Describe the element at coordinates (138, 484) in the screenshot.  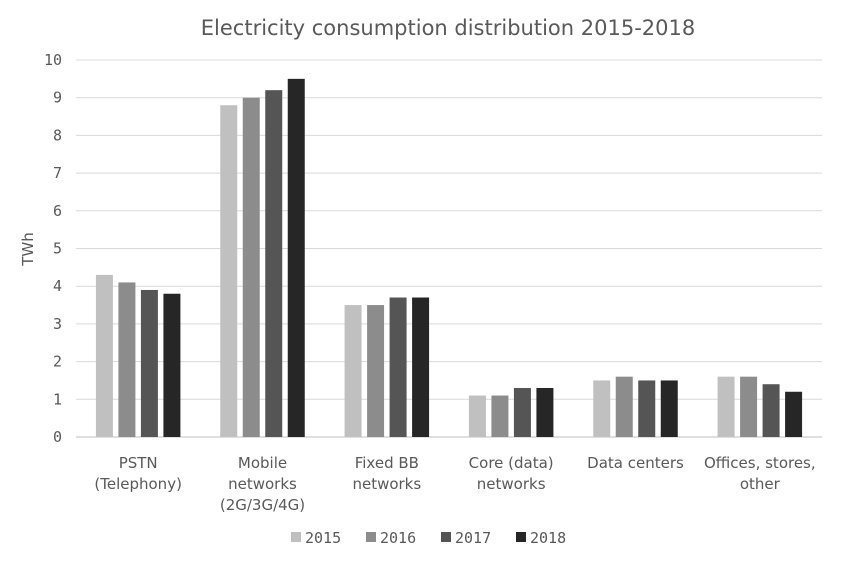
I see `x-category-label: (Telephony)` at that location.